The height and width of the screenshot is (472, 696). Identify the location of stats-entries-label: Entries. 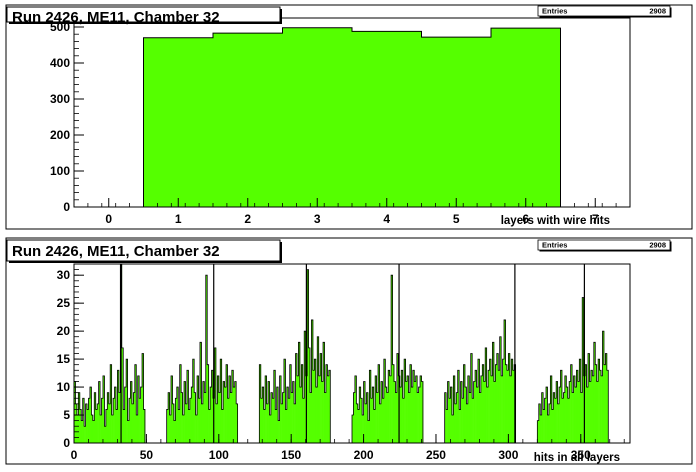
(554, 245).